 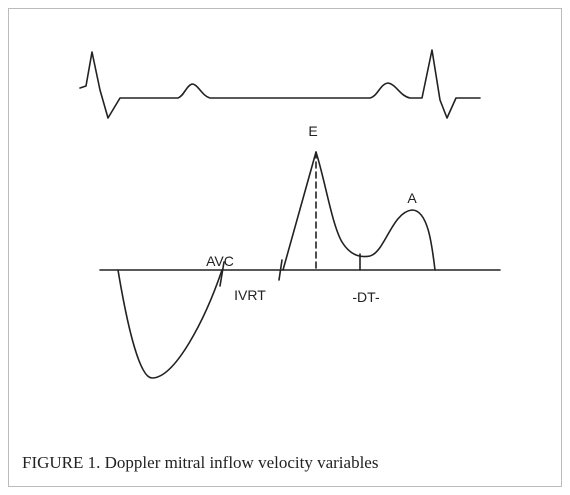 What do you see at coordinates (170, 324) in the screenshot?
I see `negative-flow-wave` at bounding box center [170, 324].